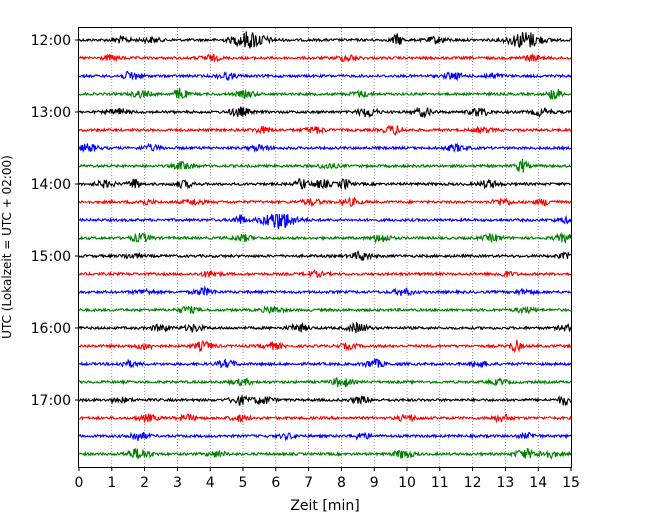  I want to click on x-tick-label: 5, so click(243, 483).